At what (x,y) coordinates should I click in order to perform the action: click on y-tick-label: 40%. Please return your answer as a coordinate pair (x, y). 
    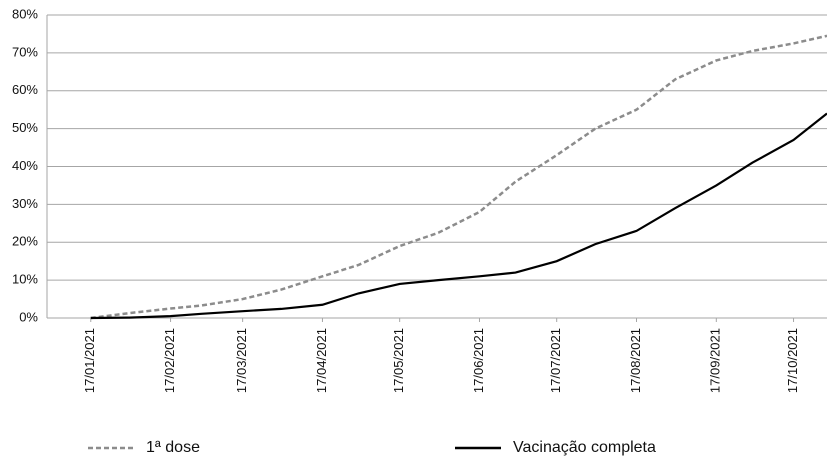
    Looking at the image, I should click on (25, 165).